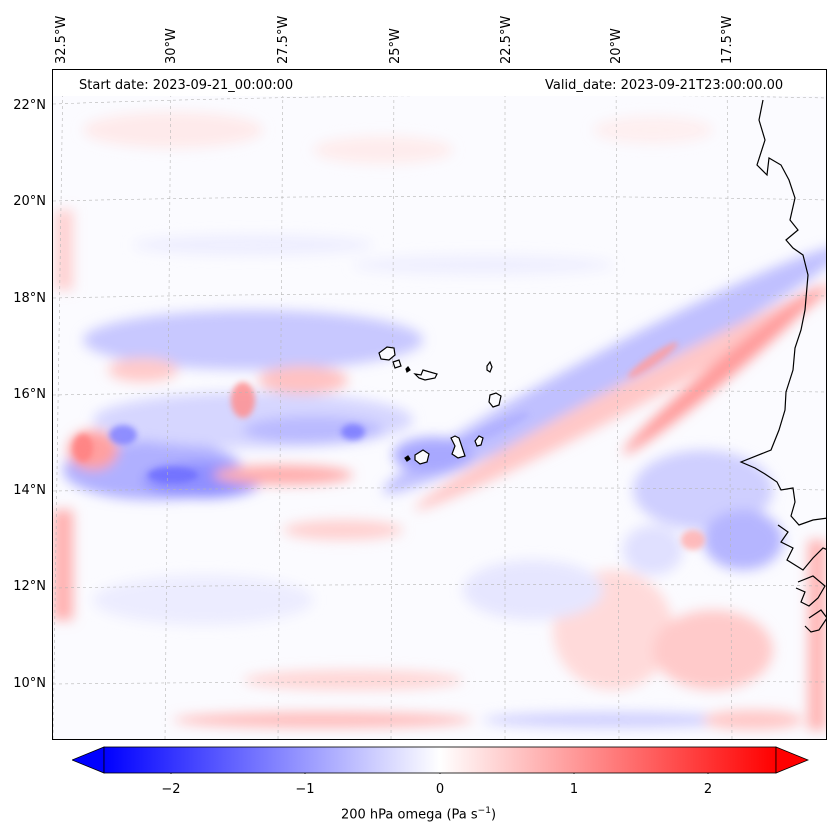  Describe the element at coordinates (506, 39) in the screenshot. I see `lon-label-22-5w: 22.5°W` at that location.